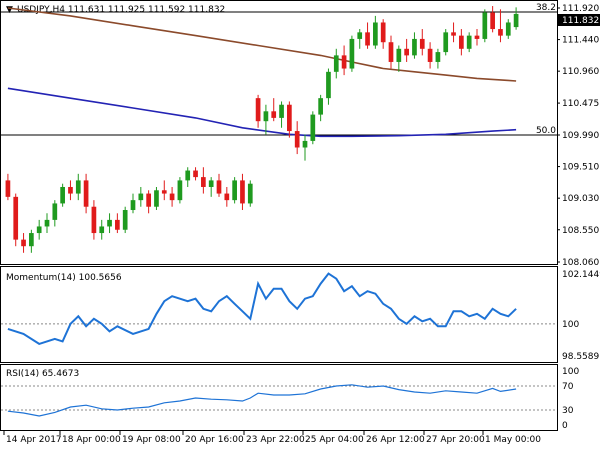 The width and height of the screenshot is (600, 450). Describe the element at coordinates (580, 199) in the screenshot. I see `y-tick-label: 109.030` at that location.